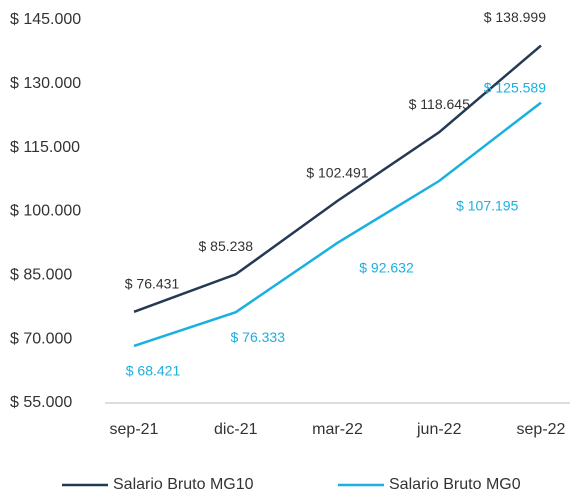 Image resolution: width=581 pixels, height=493 pixels. What do you see at coordinates (337, 173) in the screenshot?
I see `data-label: $ 102.491` at bounding box center [337, 173].